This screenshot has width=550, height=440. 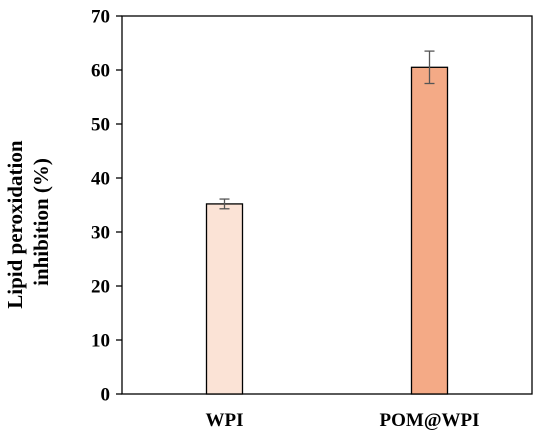 I want to click on y-tick-label: 60, so click(x=100, y=71).